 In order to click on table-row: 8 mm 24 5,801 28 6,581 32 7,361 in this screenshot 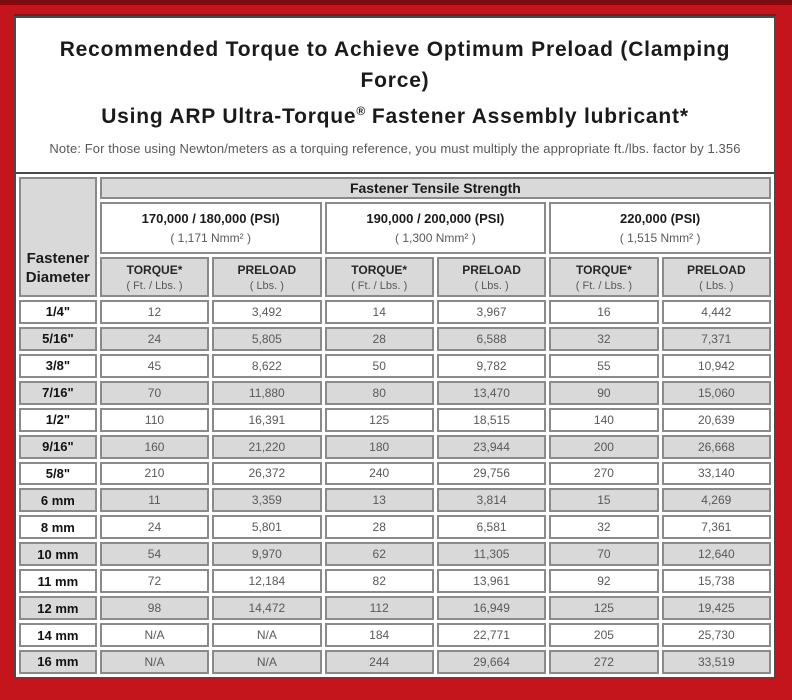, I will do `click(395, 527)`.